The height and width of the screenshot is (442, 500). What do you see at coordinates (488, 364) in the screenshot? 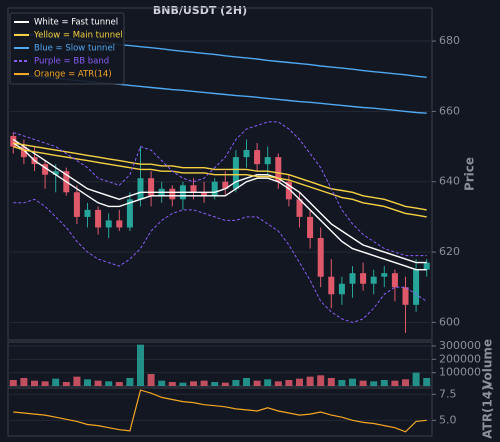
I see `y-axis-label: Volume` at bounding box center [488, 364].